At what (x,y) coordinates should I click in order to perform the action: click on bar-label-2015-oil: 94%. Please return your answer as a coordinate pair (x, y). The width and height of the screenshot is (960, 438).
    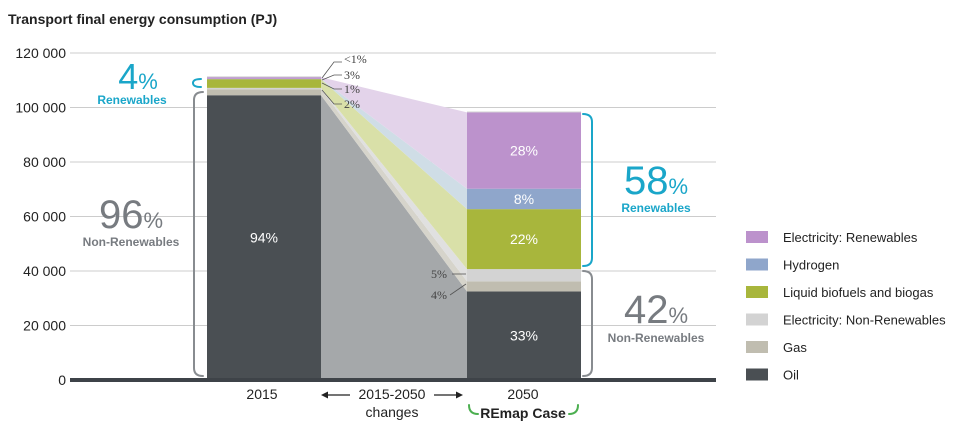
    Looking at the image, I should click on (264, 238).